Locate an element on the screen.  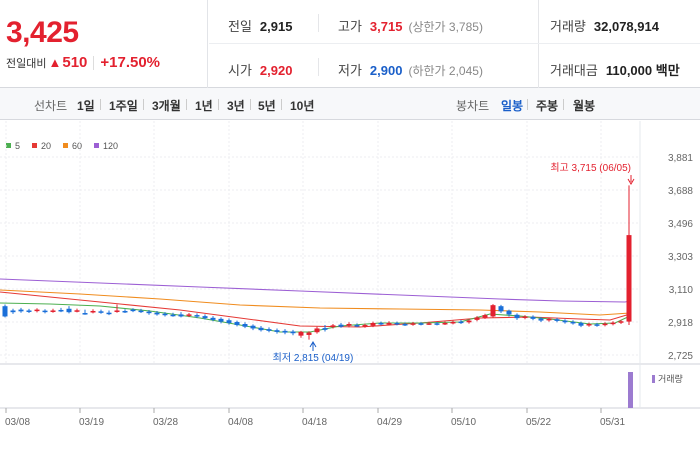
period-1y: 1년 is located at coordinates (204, 106).